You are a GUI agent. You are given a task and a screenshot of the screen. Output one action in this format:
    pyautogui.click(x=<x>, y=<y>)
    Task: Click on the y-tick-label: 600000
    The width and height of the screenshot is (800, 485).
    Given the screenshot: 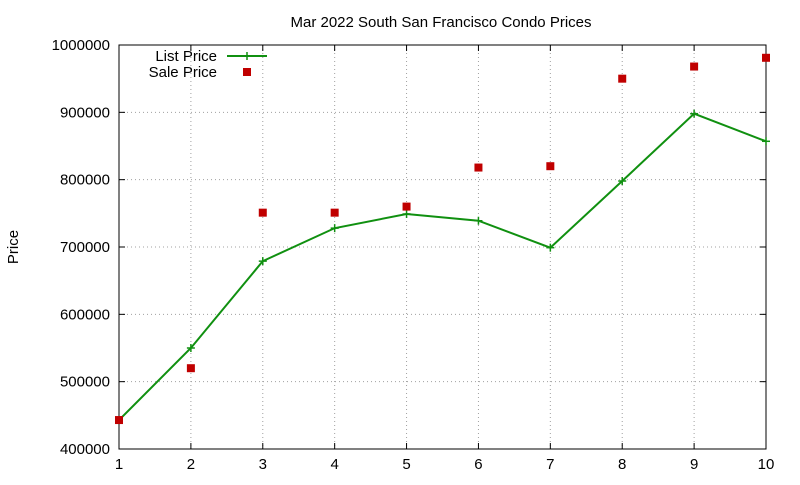 What is the action you would take?
    pyautogui.click(x=85, y=314)
    